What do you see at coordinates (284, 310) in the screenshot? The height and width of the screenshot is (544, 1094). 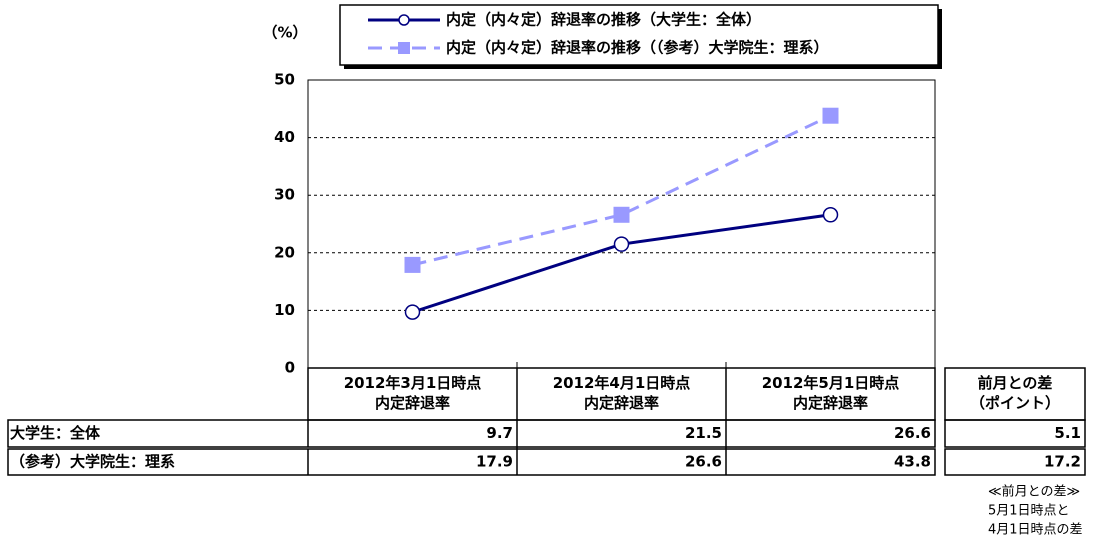 I see `y-tick-label: 10` at bounding box center [284, 310].